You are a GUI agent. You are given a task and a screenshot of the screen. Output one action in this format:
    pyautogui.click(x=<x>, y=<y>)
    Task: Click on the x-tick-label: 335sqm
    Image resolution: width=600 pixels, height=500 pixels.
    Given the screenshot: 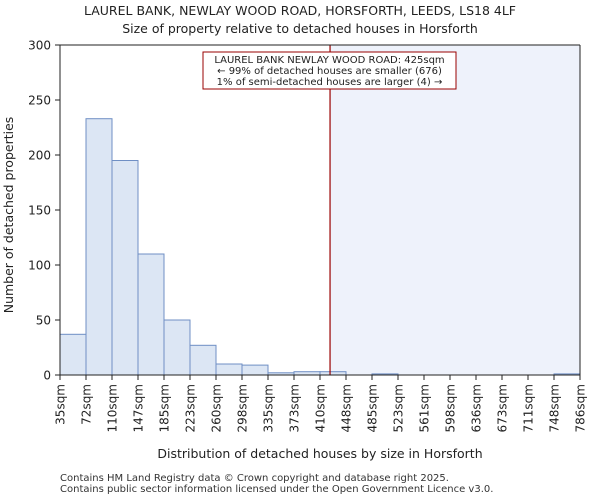 What is the action you would take?
    pyautogui.click(x=269, y=408)
    